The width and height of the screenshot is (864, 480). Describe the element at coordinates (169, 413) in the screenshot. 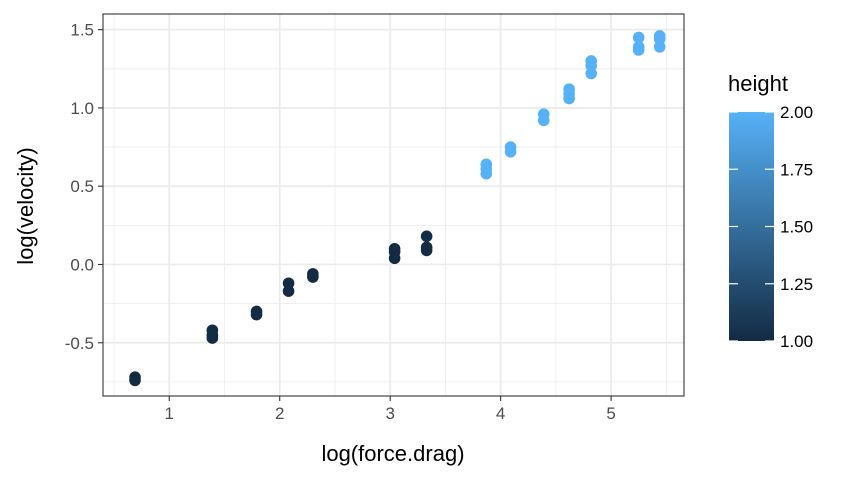

I see `x-tick-label: 1` at that location.